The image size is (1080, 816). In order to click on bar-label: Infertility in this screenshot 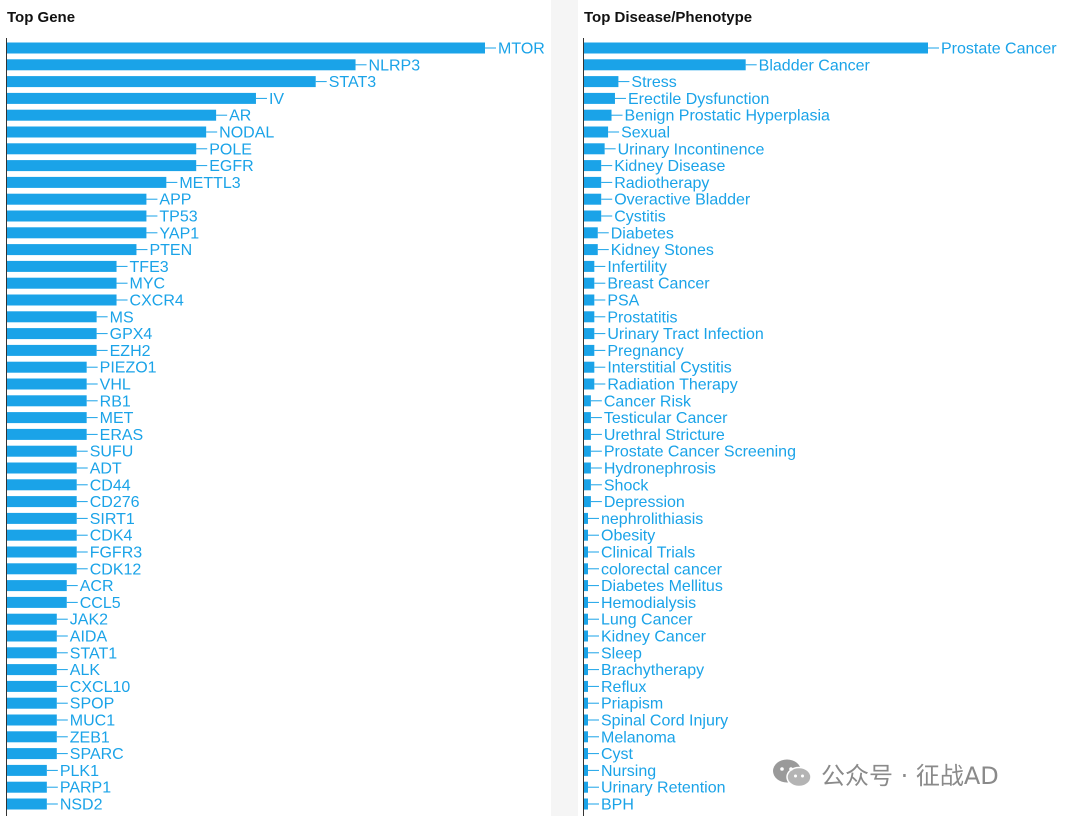, I will do `click(637, 267)`.